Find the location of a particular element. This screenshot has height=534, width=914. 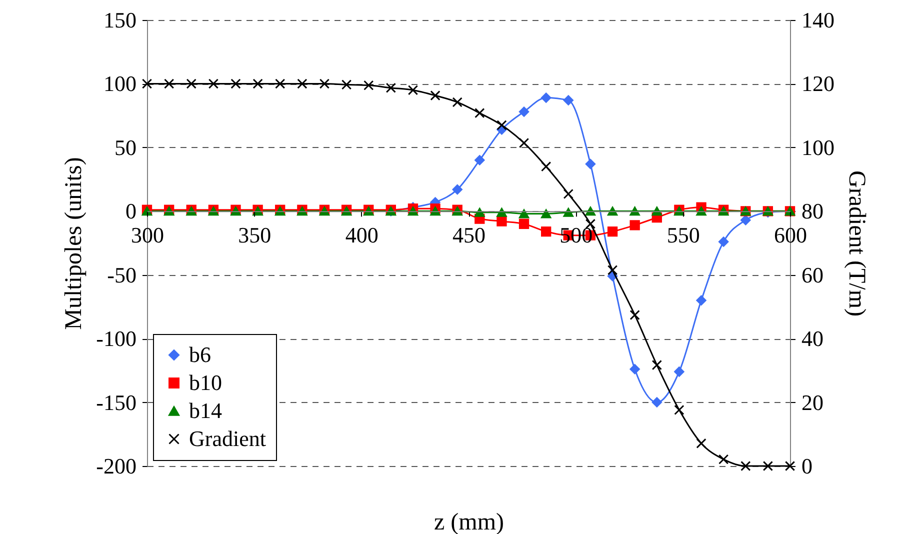

legend-label: Gradient is located at coordinates (227, 438).